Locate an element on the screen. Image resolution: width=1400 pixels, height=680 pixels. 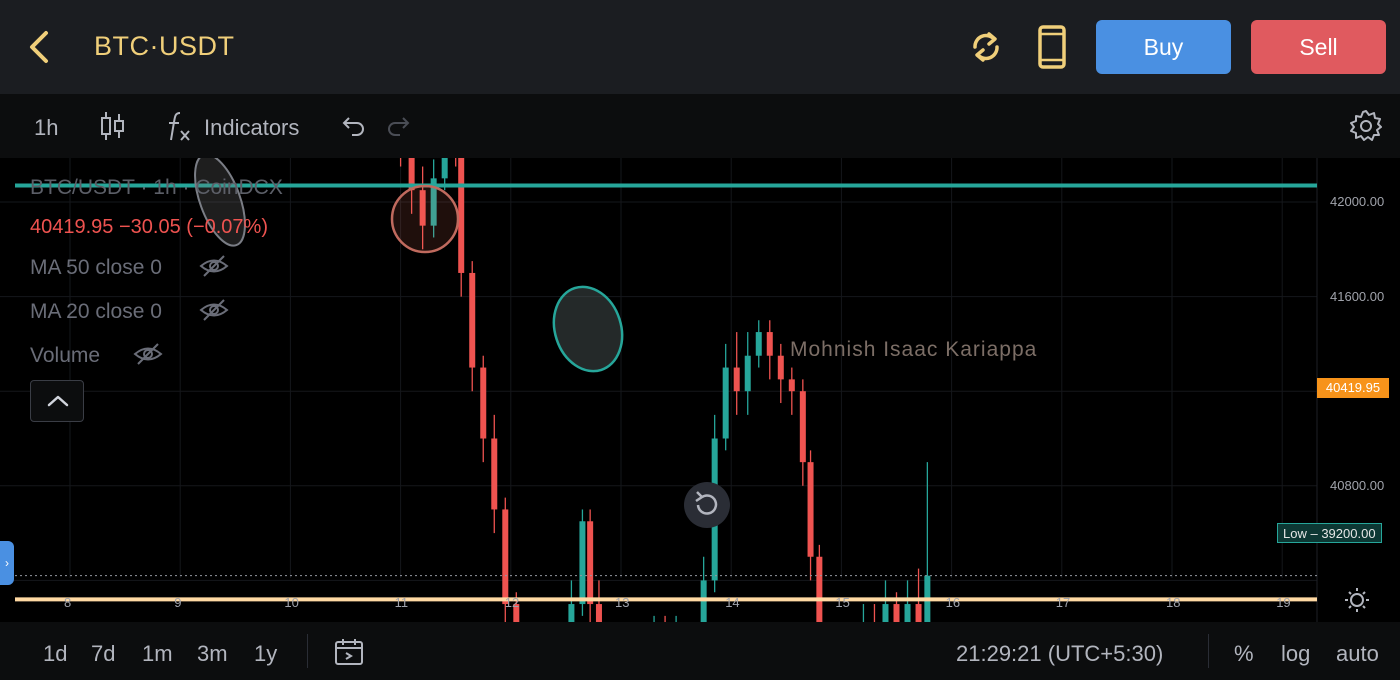
legend-indicator-volume: Volume is located at coordinates (65, 355).